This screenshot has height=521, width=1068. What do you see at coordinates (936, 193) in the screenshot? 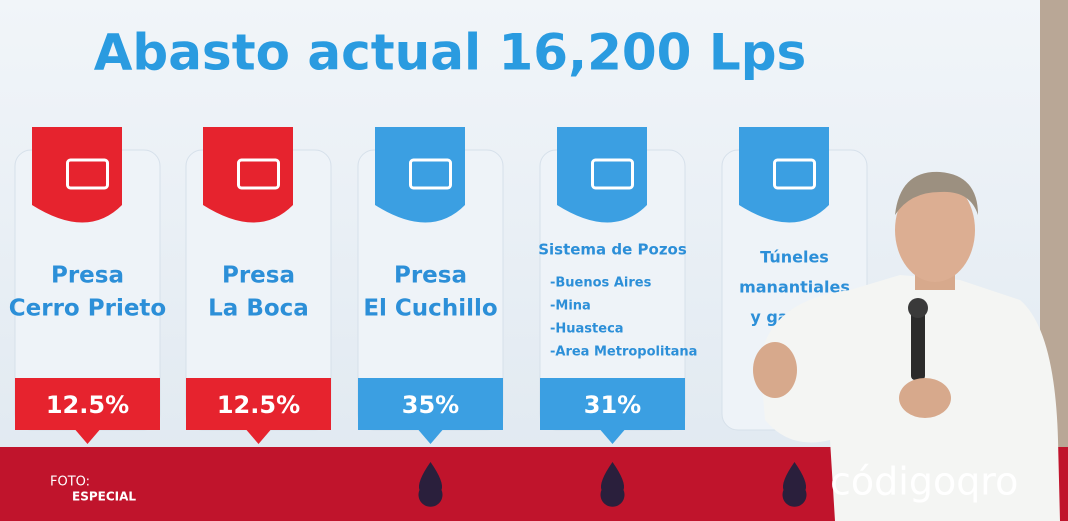
I see `hair` at bounding box center [936, 193].